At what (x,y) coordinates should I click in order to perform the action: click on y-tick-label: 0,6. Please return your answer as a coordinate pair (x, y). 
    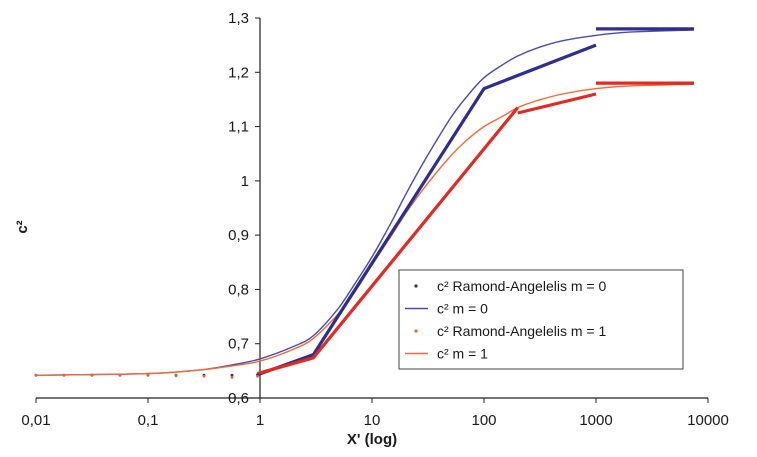
    Looking at the image, I should click on (238, 398).